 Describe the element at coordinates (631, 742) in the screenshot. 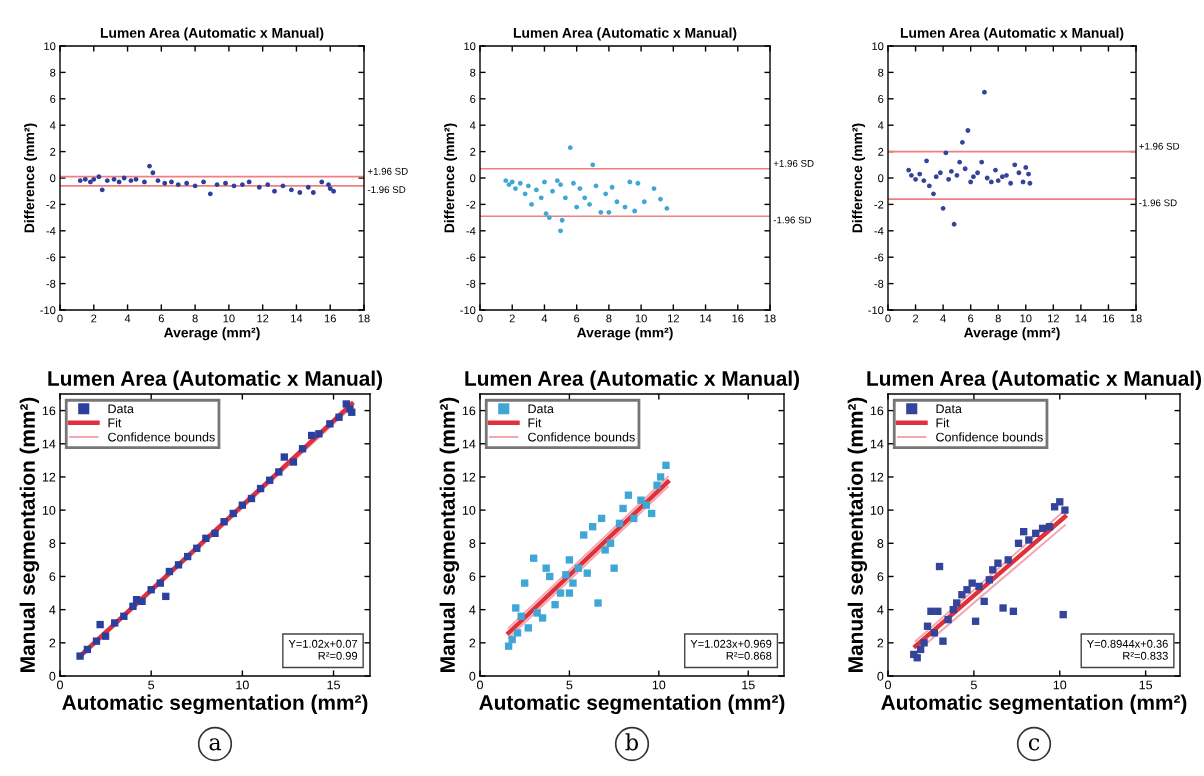

I see `text: b` at that location.